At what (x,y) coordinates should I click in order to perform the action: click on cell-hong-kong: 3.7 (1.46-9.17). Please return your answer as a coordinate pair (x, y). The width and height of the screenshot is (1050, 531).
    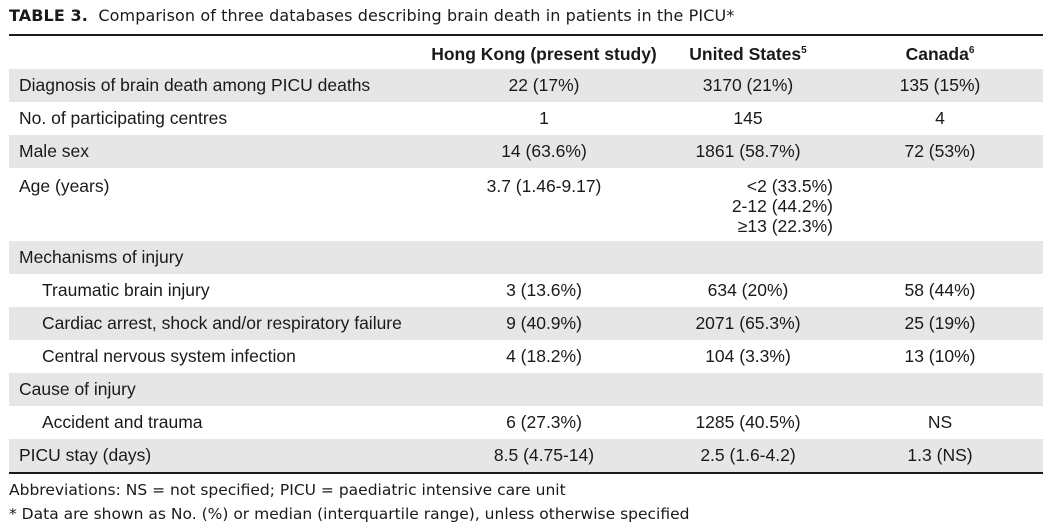
    Looking at the image, I should click on (544, 186).